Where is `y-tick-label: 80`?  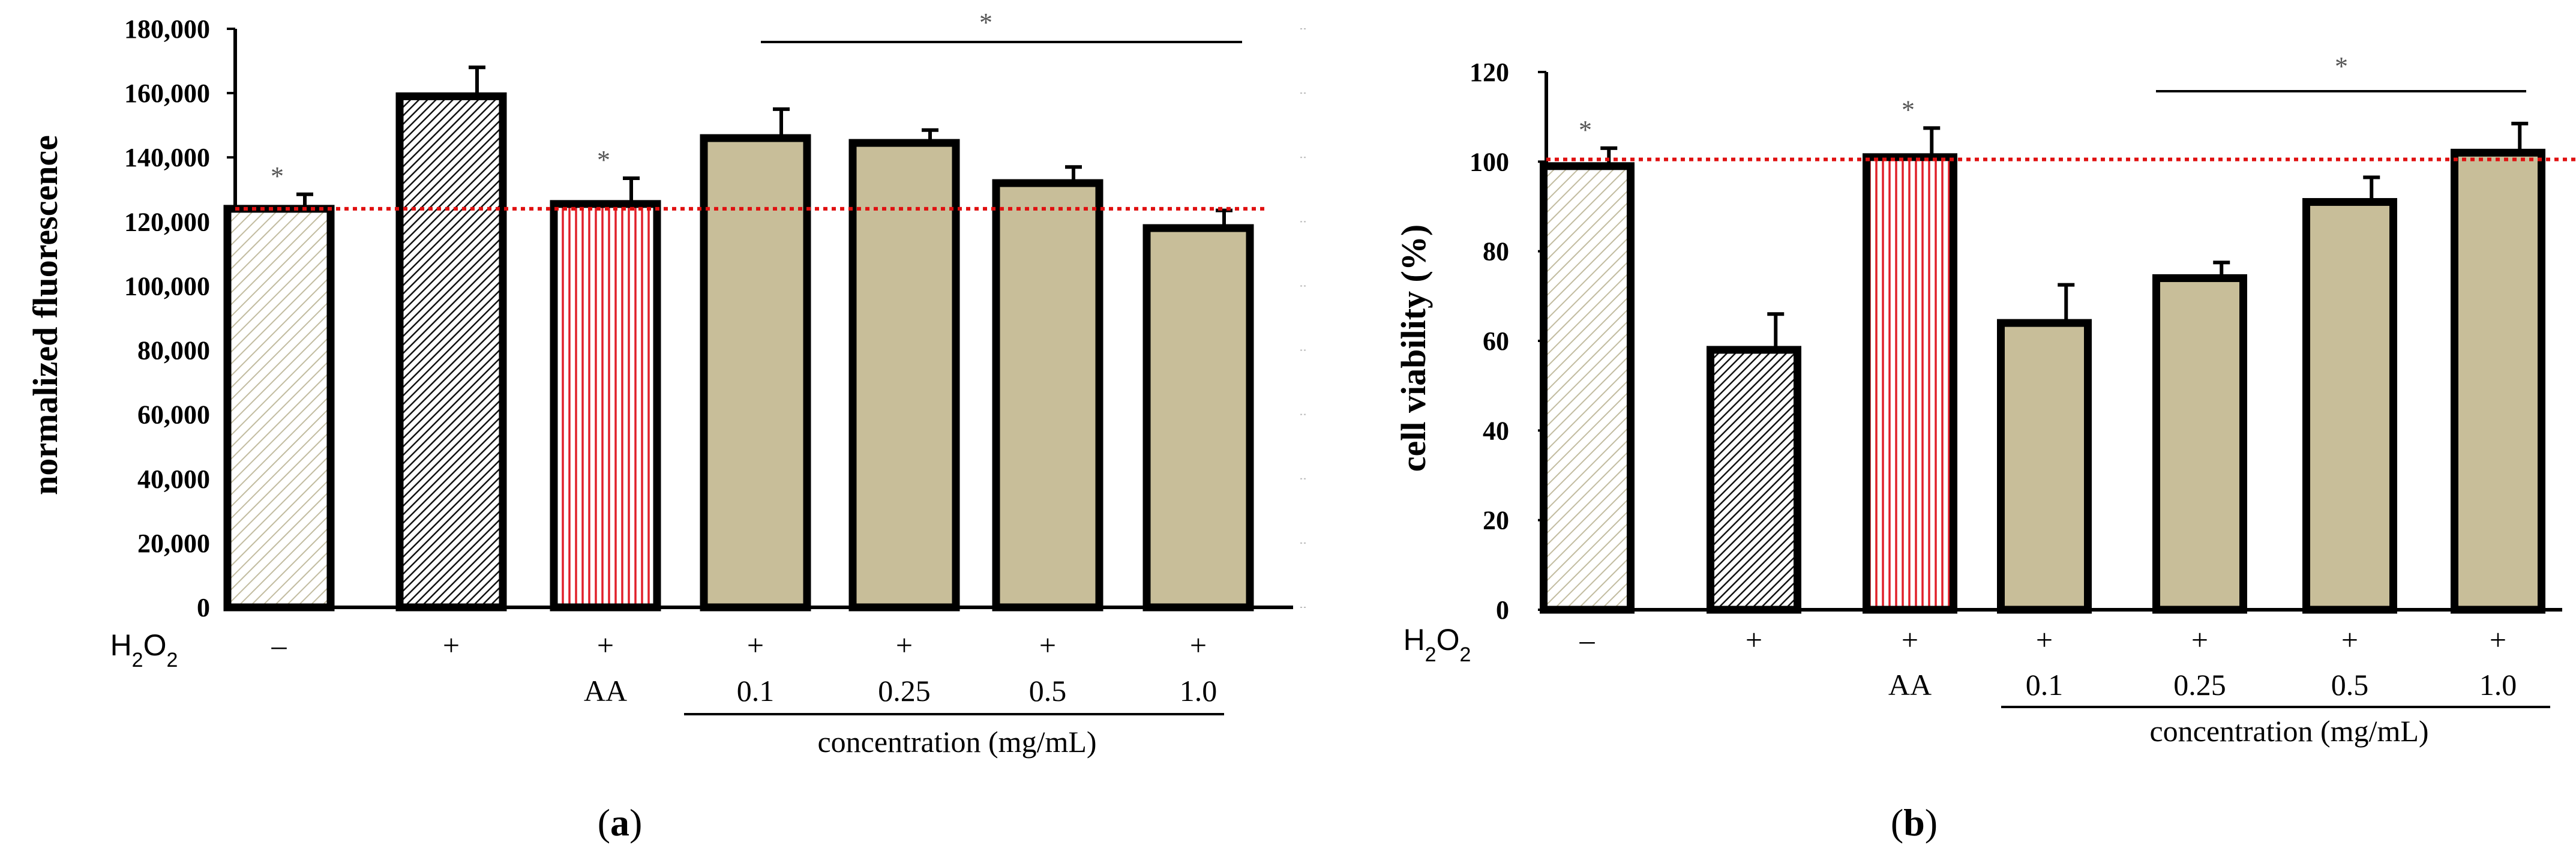 y-tick-label: 80 is located at coordinates (1496, 252).